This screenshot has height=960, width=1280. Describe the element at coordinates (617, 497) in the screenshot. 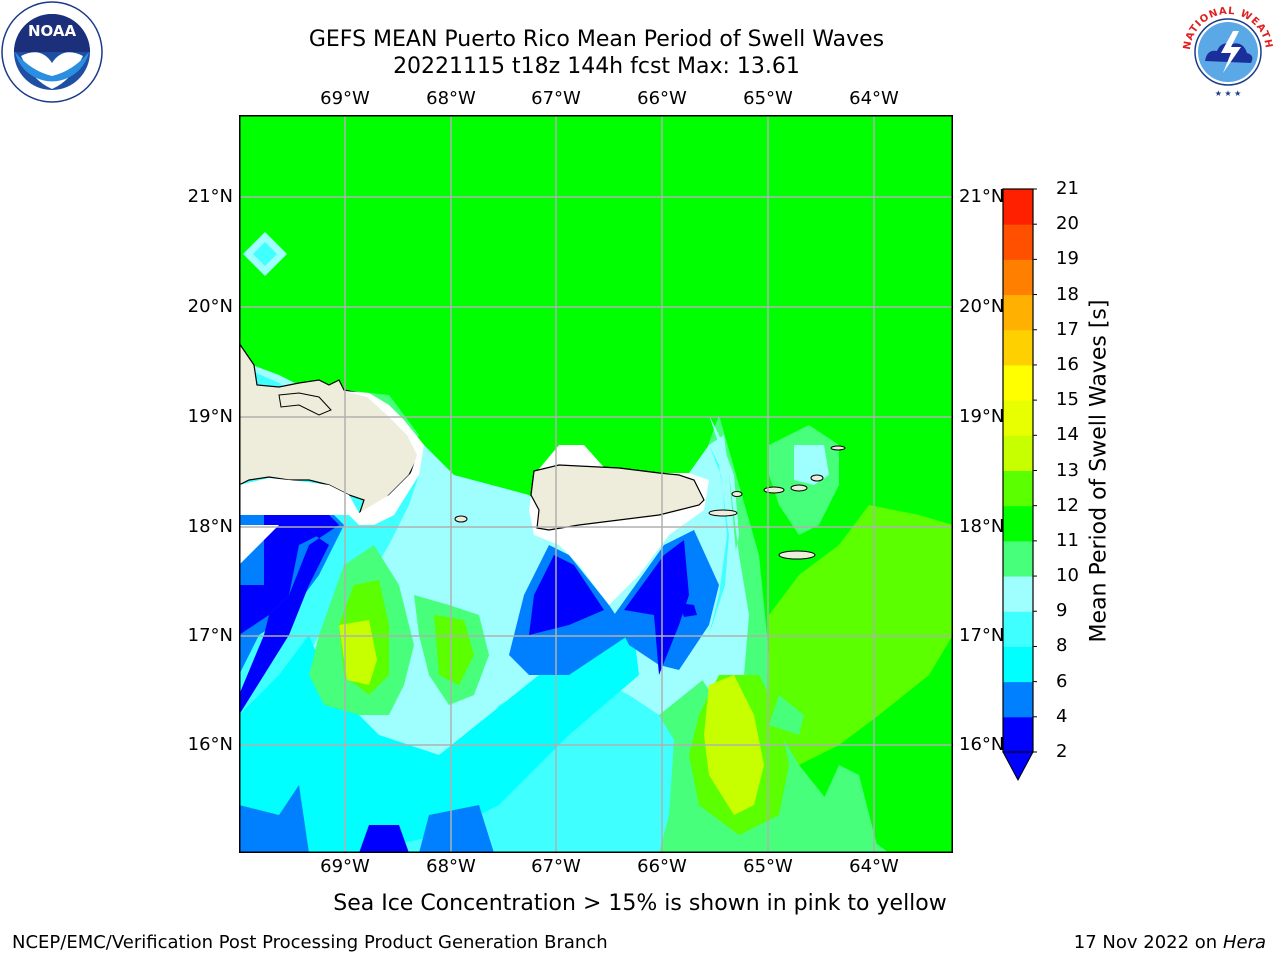

I see `puerto-rico-land` at that location.